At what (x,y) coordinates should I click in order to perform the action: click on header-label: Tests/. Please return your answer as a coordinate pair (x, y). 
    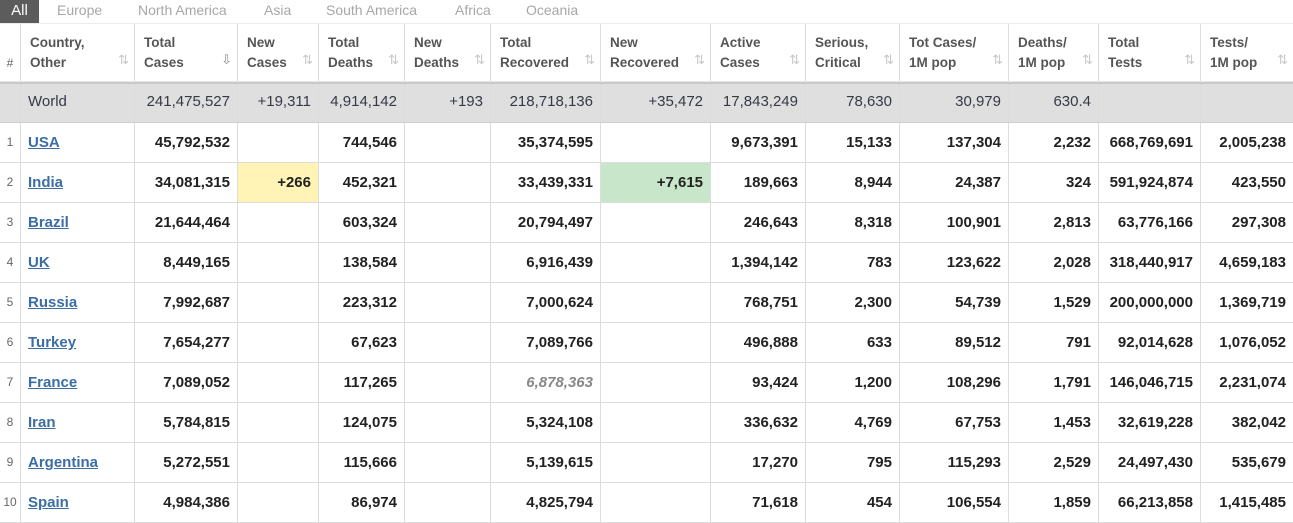
    Looking at the image, I should click on (1229, 42).